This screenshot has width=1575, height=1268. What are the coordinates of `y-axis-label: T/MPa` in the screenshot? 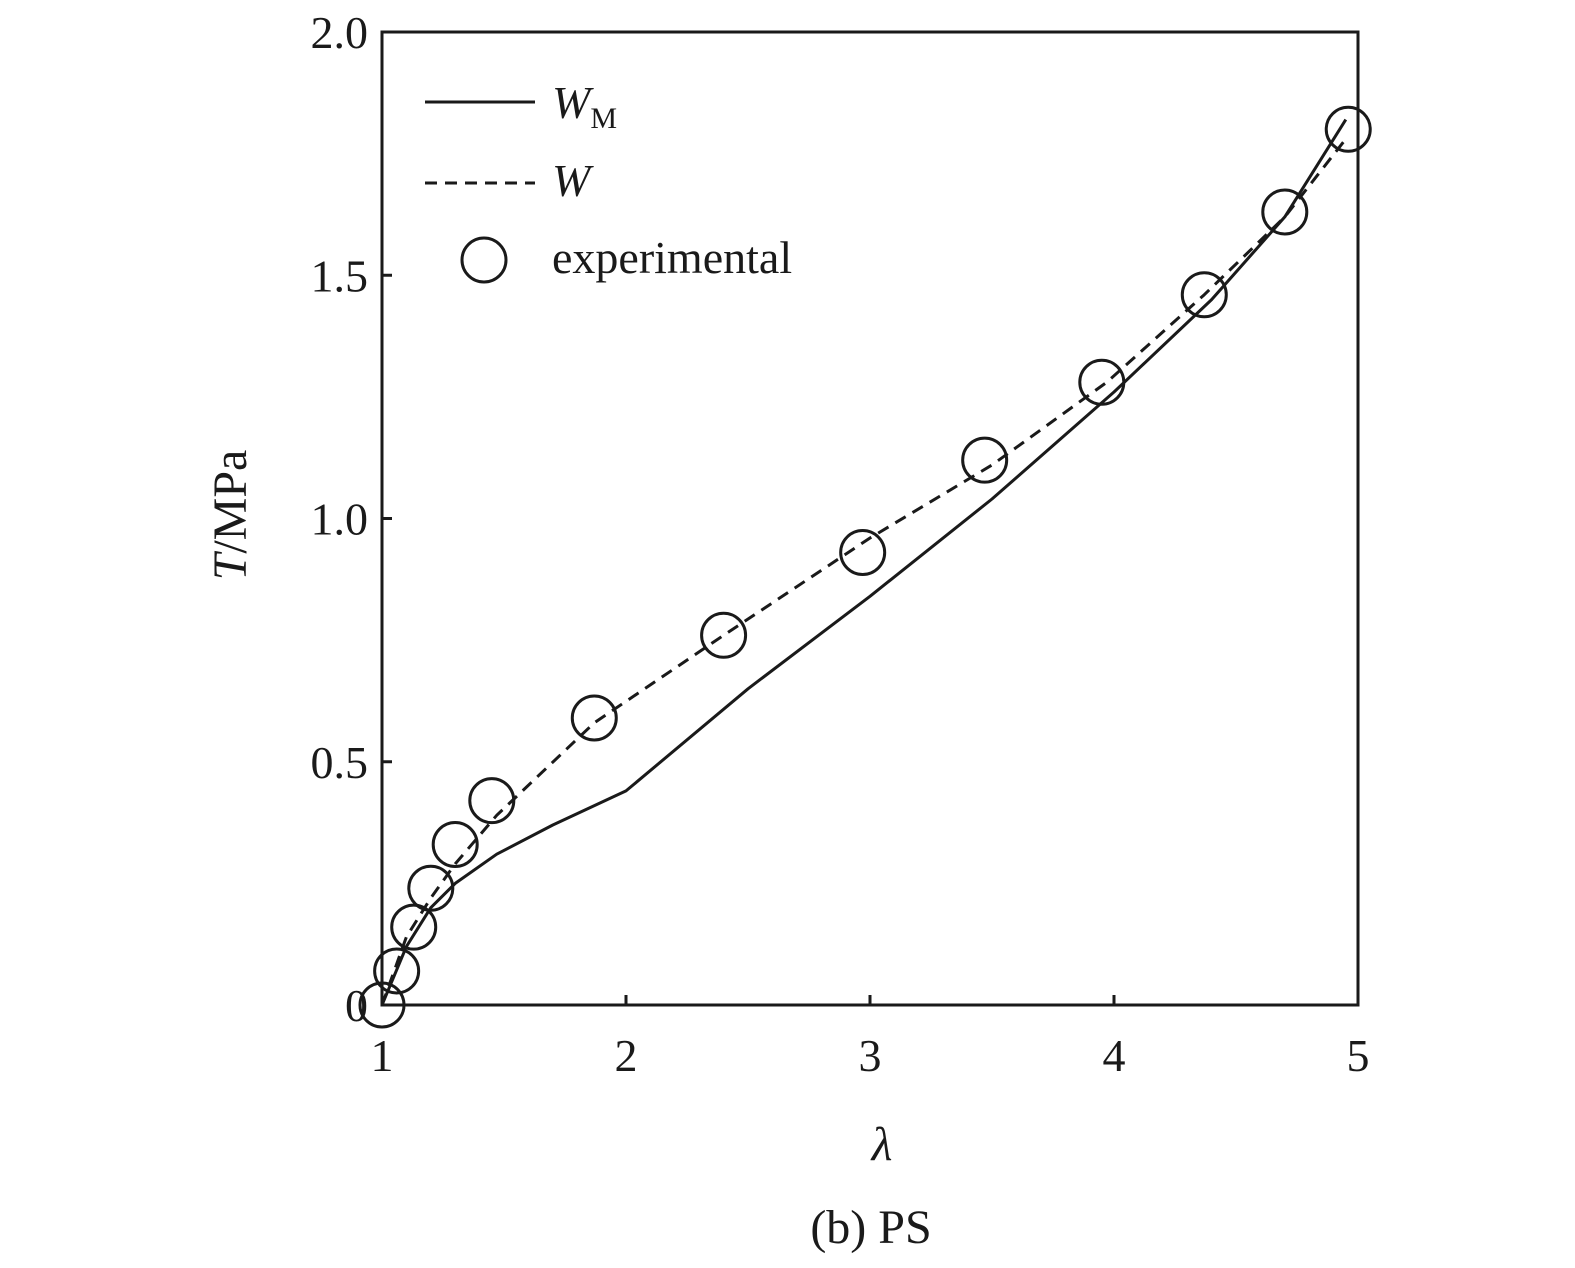 It's located at (230, 515).